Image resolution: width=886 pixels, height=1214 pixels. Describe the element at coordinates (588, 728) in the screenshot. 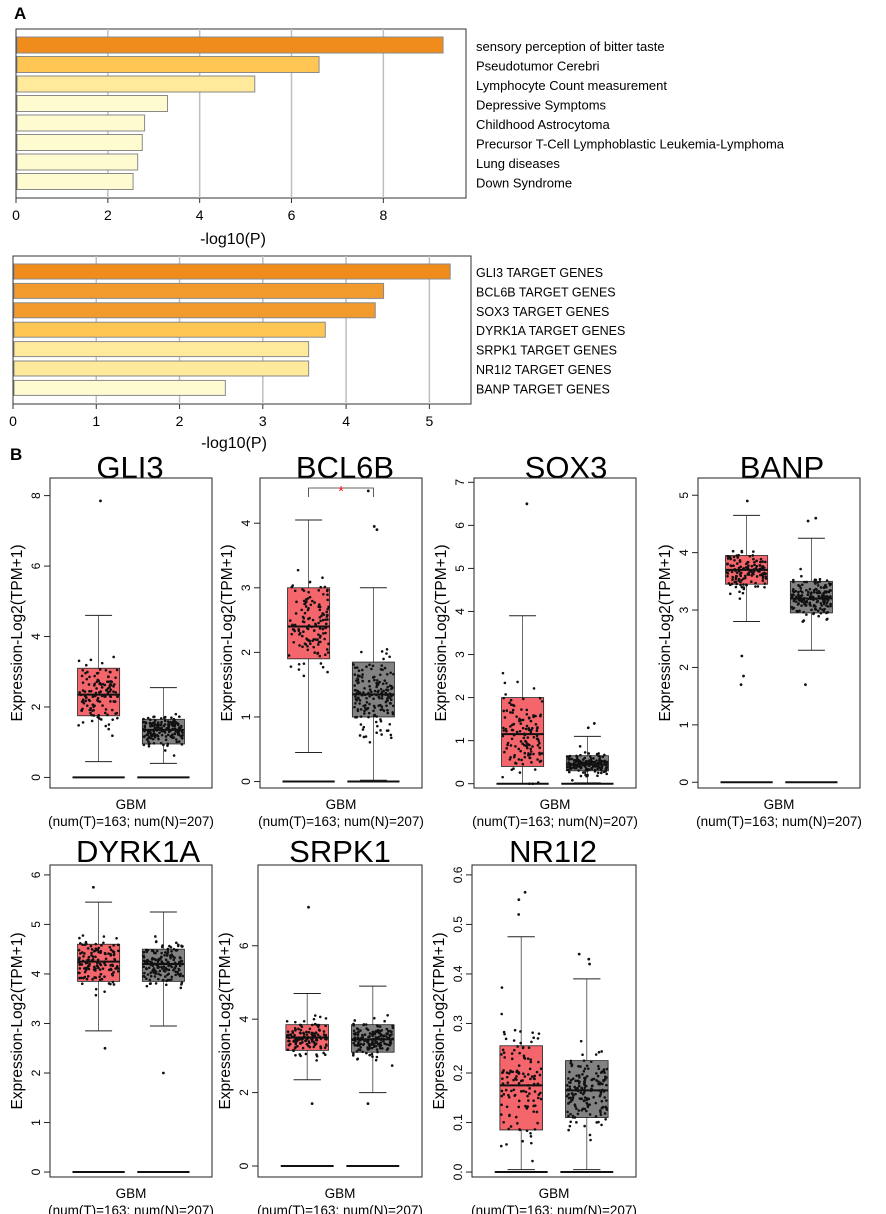

I see `outlier-point` at that location.